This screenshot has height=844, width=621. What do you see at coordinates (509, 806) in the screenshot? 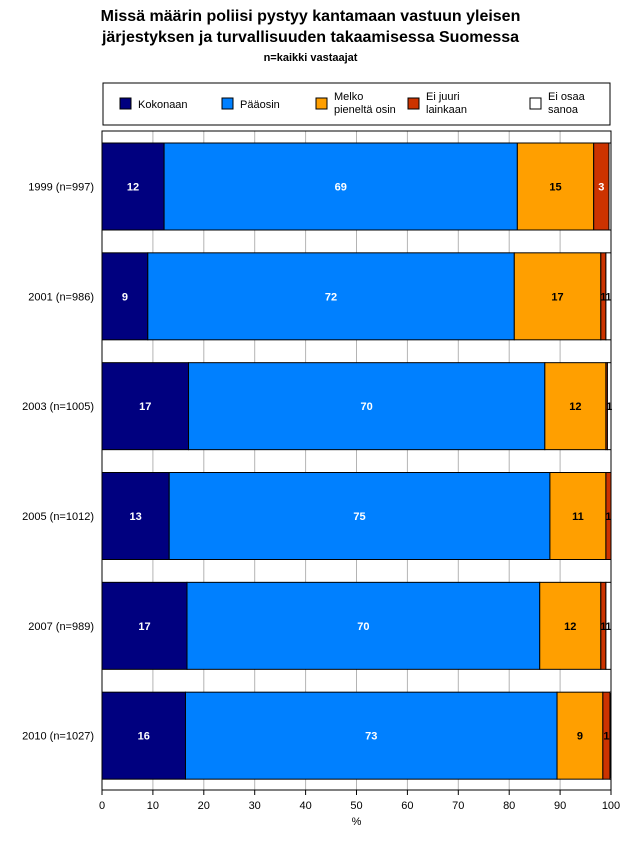
I see `x-tick-label-80: 80` at bounding box center [509, 806].